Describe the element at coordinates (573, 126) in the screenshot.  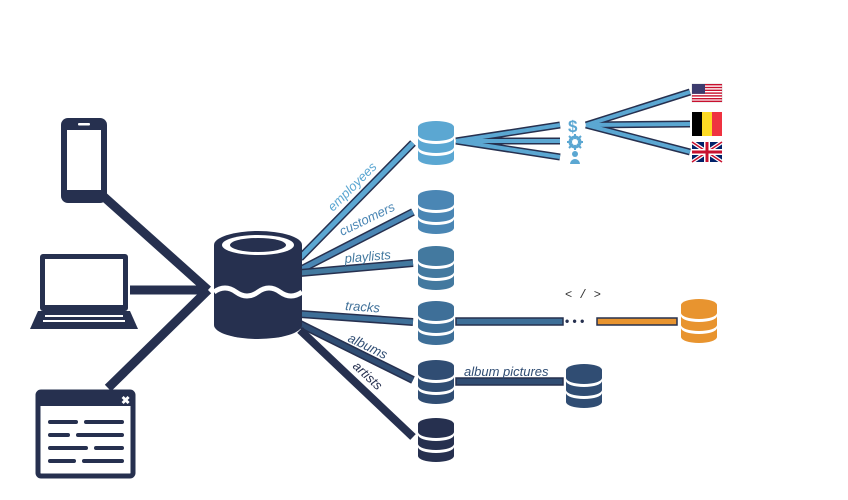
I see `dollar-icon: $` at that location.